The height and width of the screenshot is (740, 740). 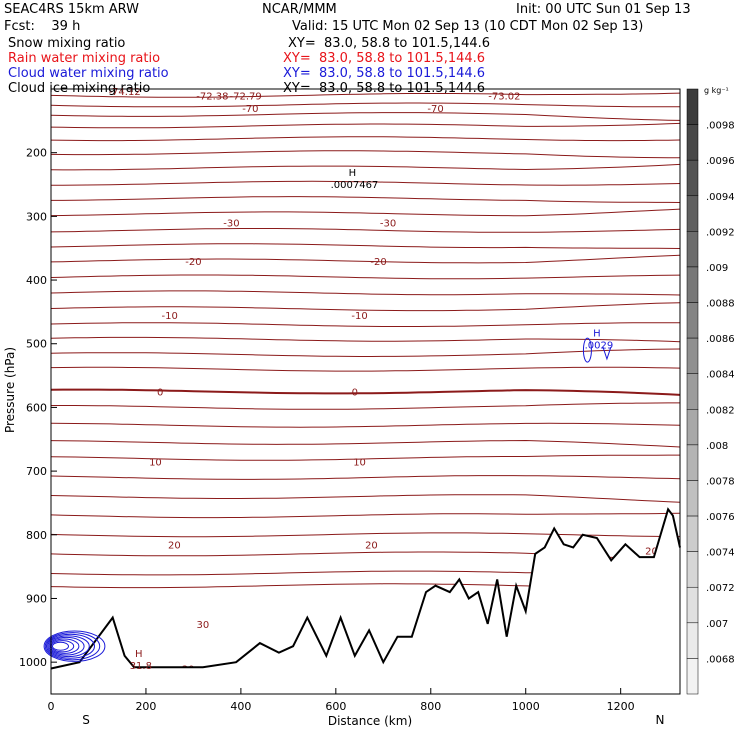 What do you see at coordinates (603, 9) in the screenshot?
I see `init-time: Init: 00 UTC Sun 01 Sep 13` at bounding box center [603, 9].